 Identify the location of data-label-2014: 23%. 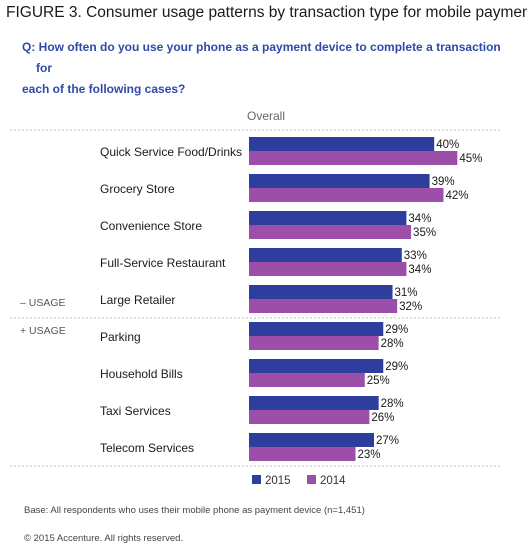
(368, 455).